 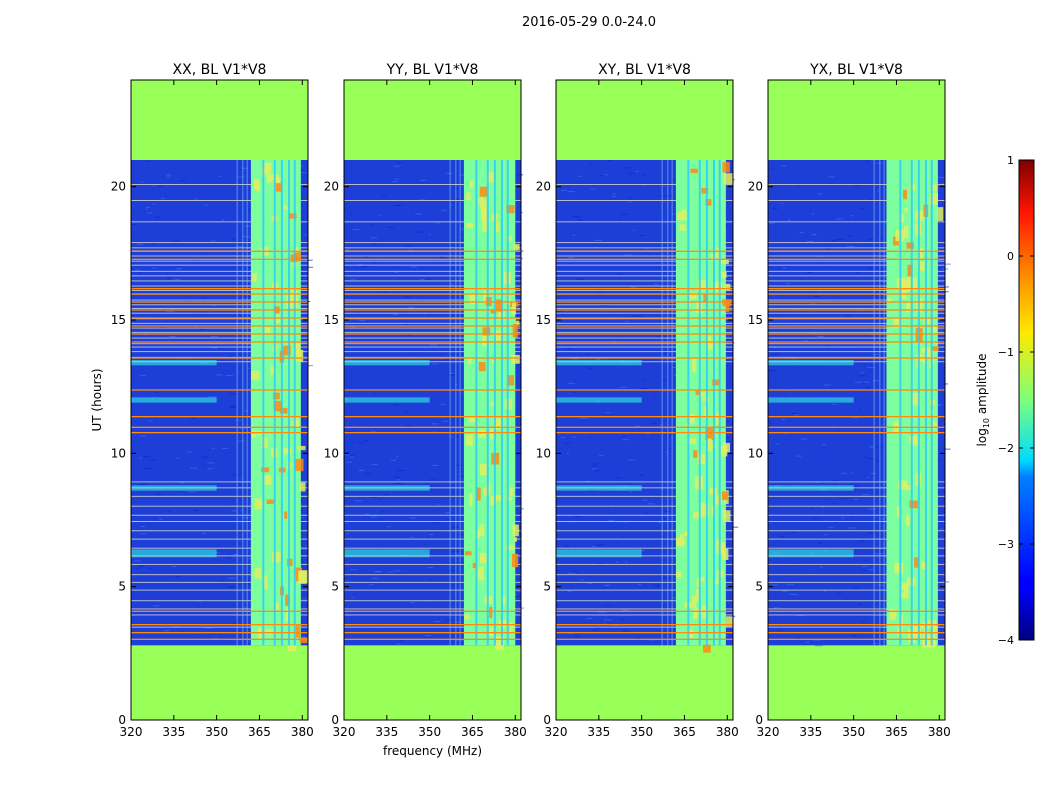 What do you see at coordinates (644, 70) in the screenshot?
I see `panel-title: XY, BL V1*V8` at bounding box center [644, 70].